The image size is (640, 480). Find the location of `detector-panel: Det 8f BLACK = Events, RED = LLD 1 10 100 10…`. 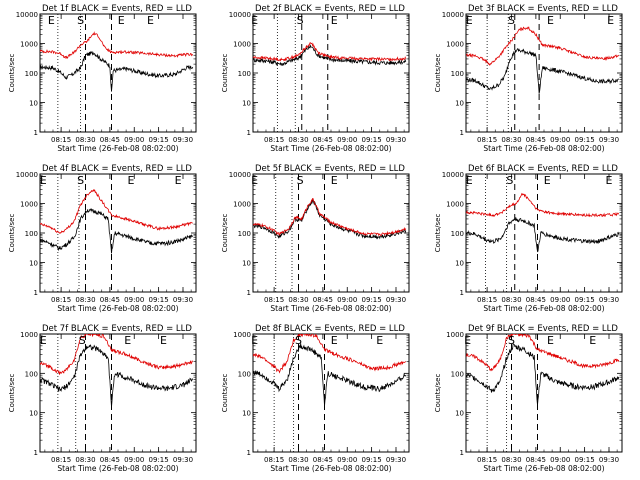

detector-panel: Det 8f BLACK = Events, RED = LLD 1 10 100 10… is located at coordinates (315, 398).